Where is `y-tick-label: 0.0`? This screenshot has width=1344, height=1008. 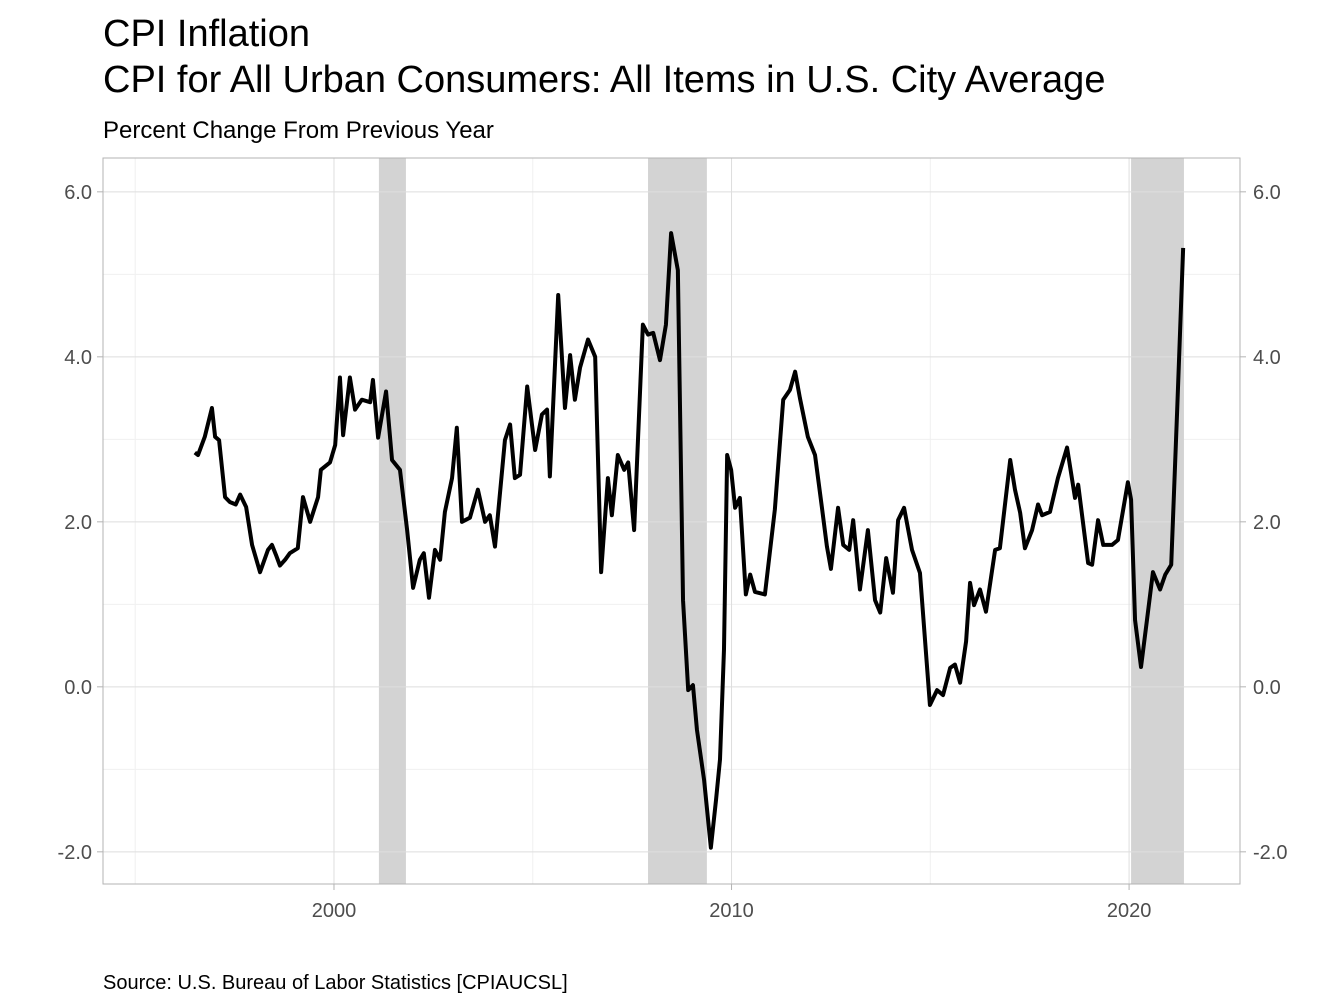
y-tick-label: 0.0 is located at coordinates (78, 688).